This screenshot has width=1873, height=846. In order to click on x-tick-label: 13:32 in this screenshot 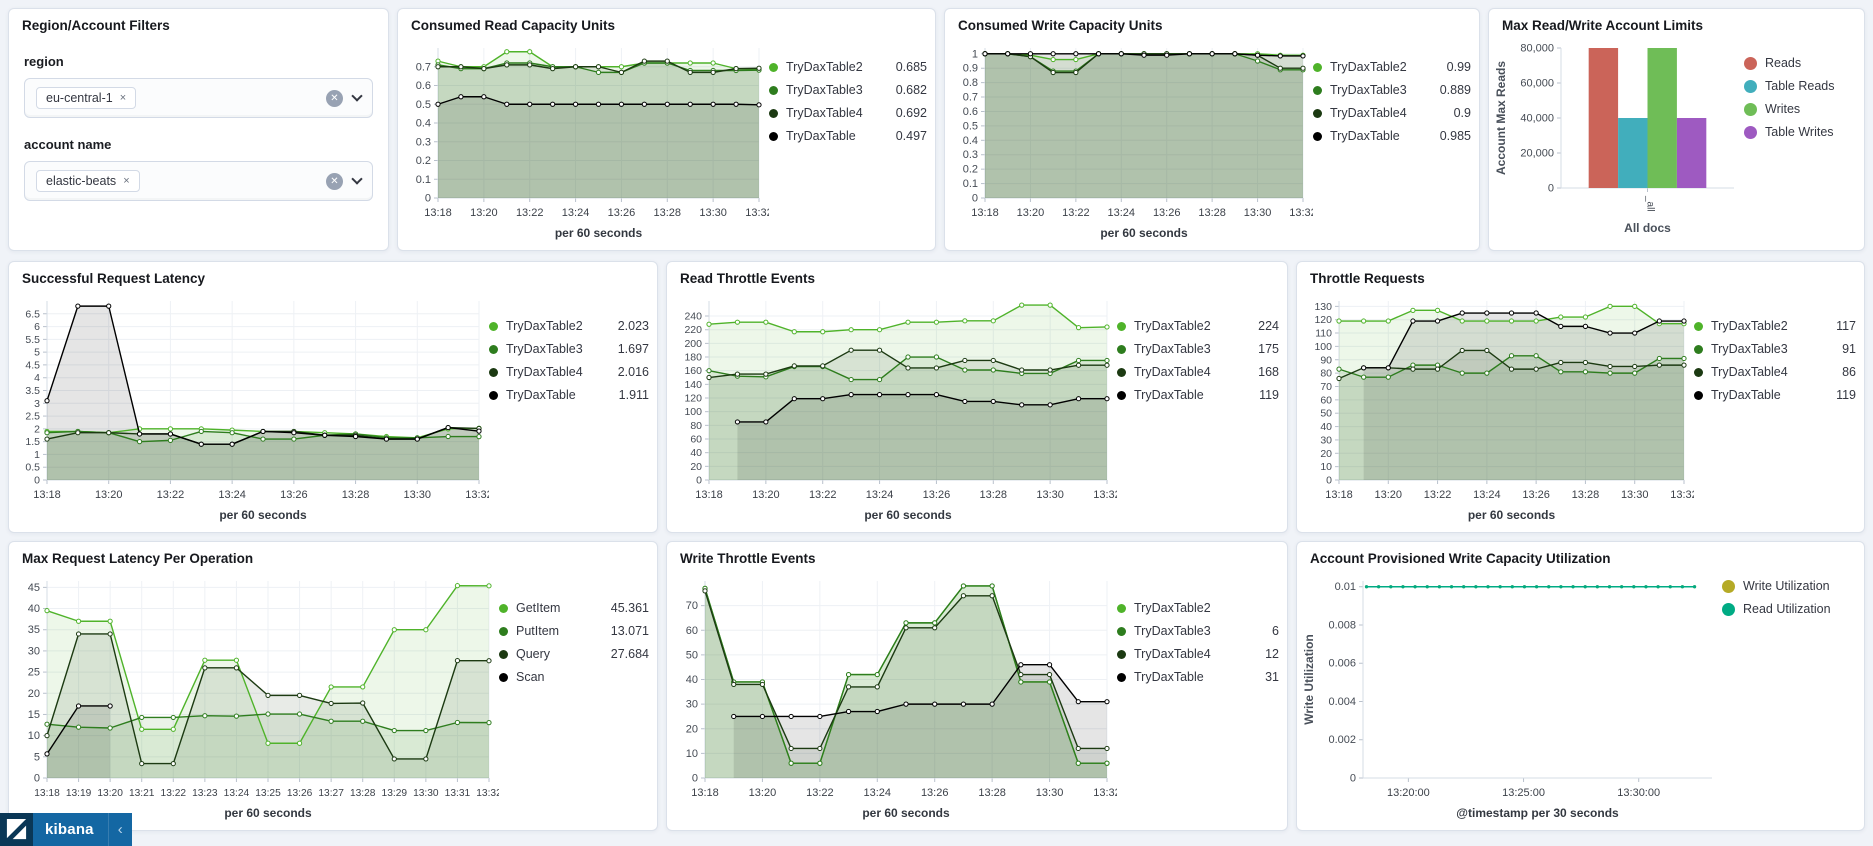, I will do `click(477, 495)`.